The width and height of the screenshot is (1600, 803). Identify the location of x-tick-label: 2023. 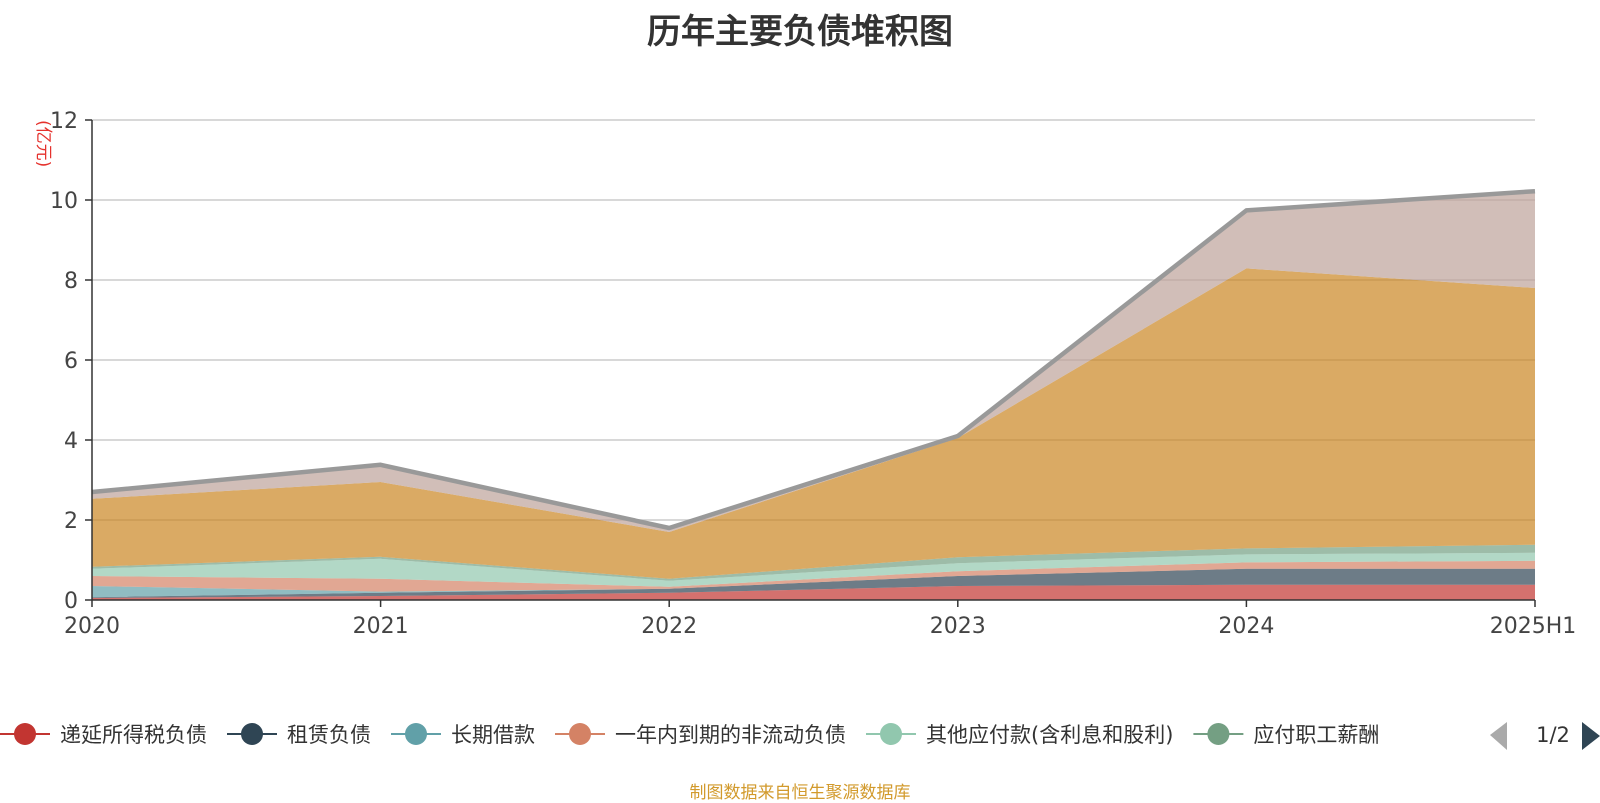
(958, 626).